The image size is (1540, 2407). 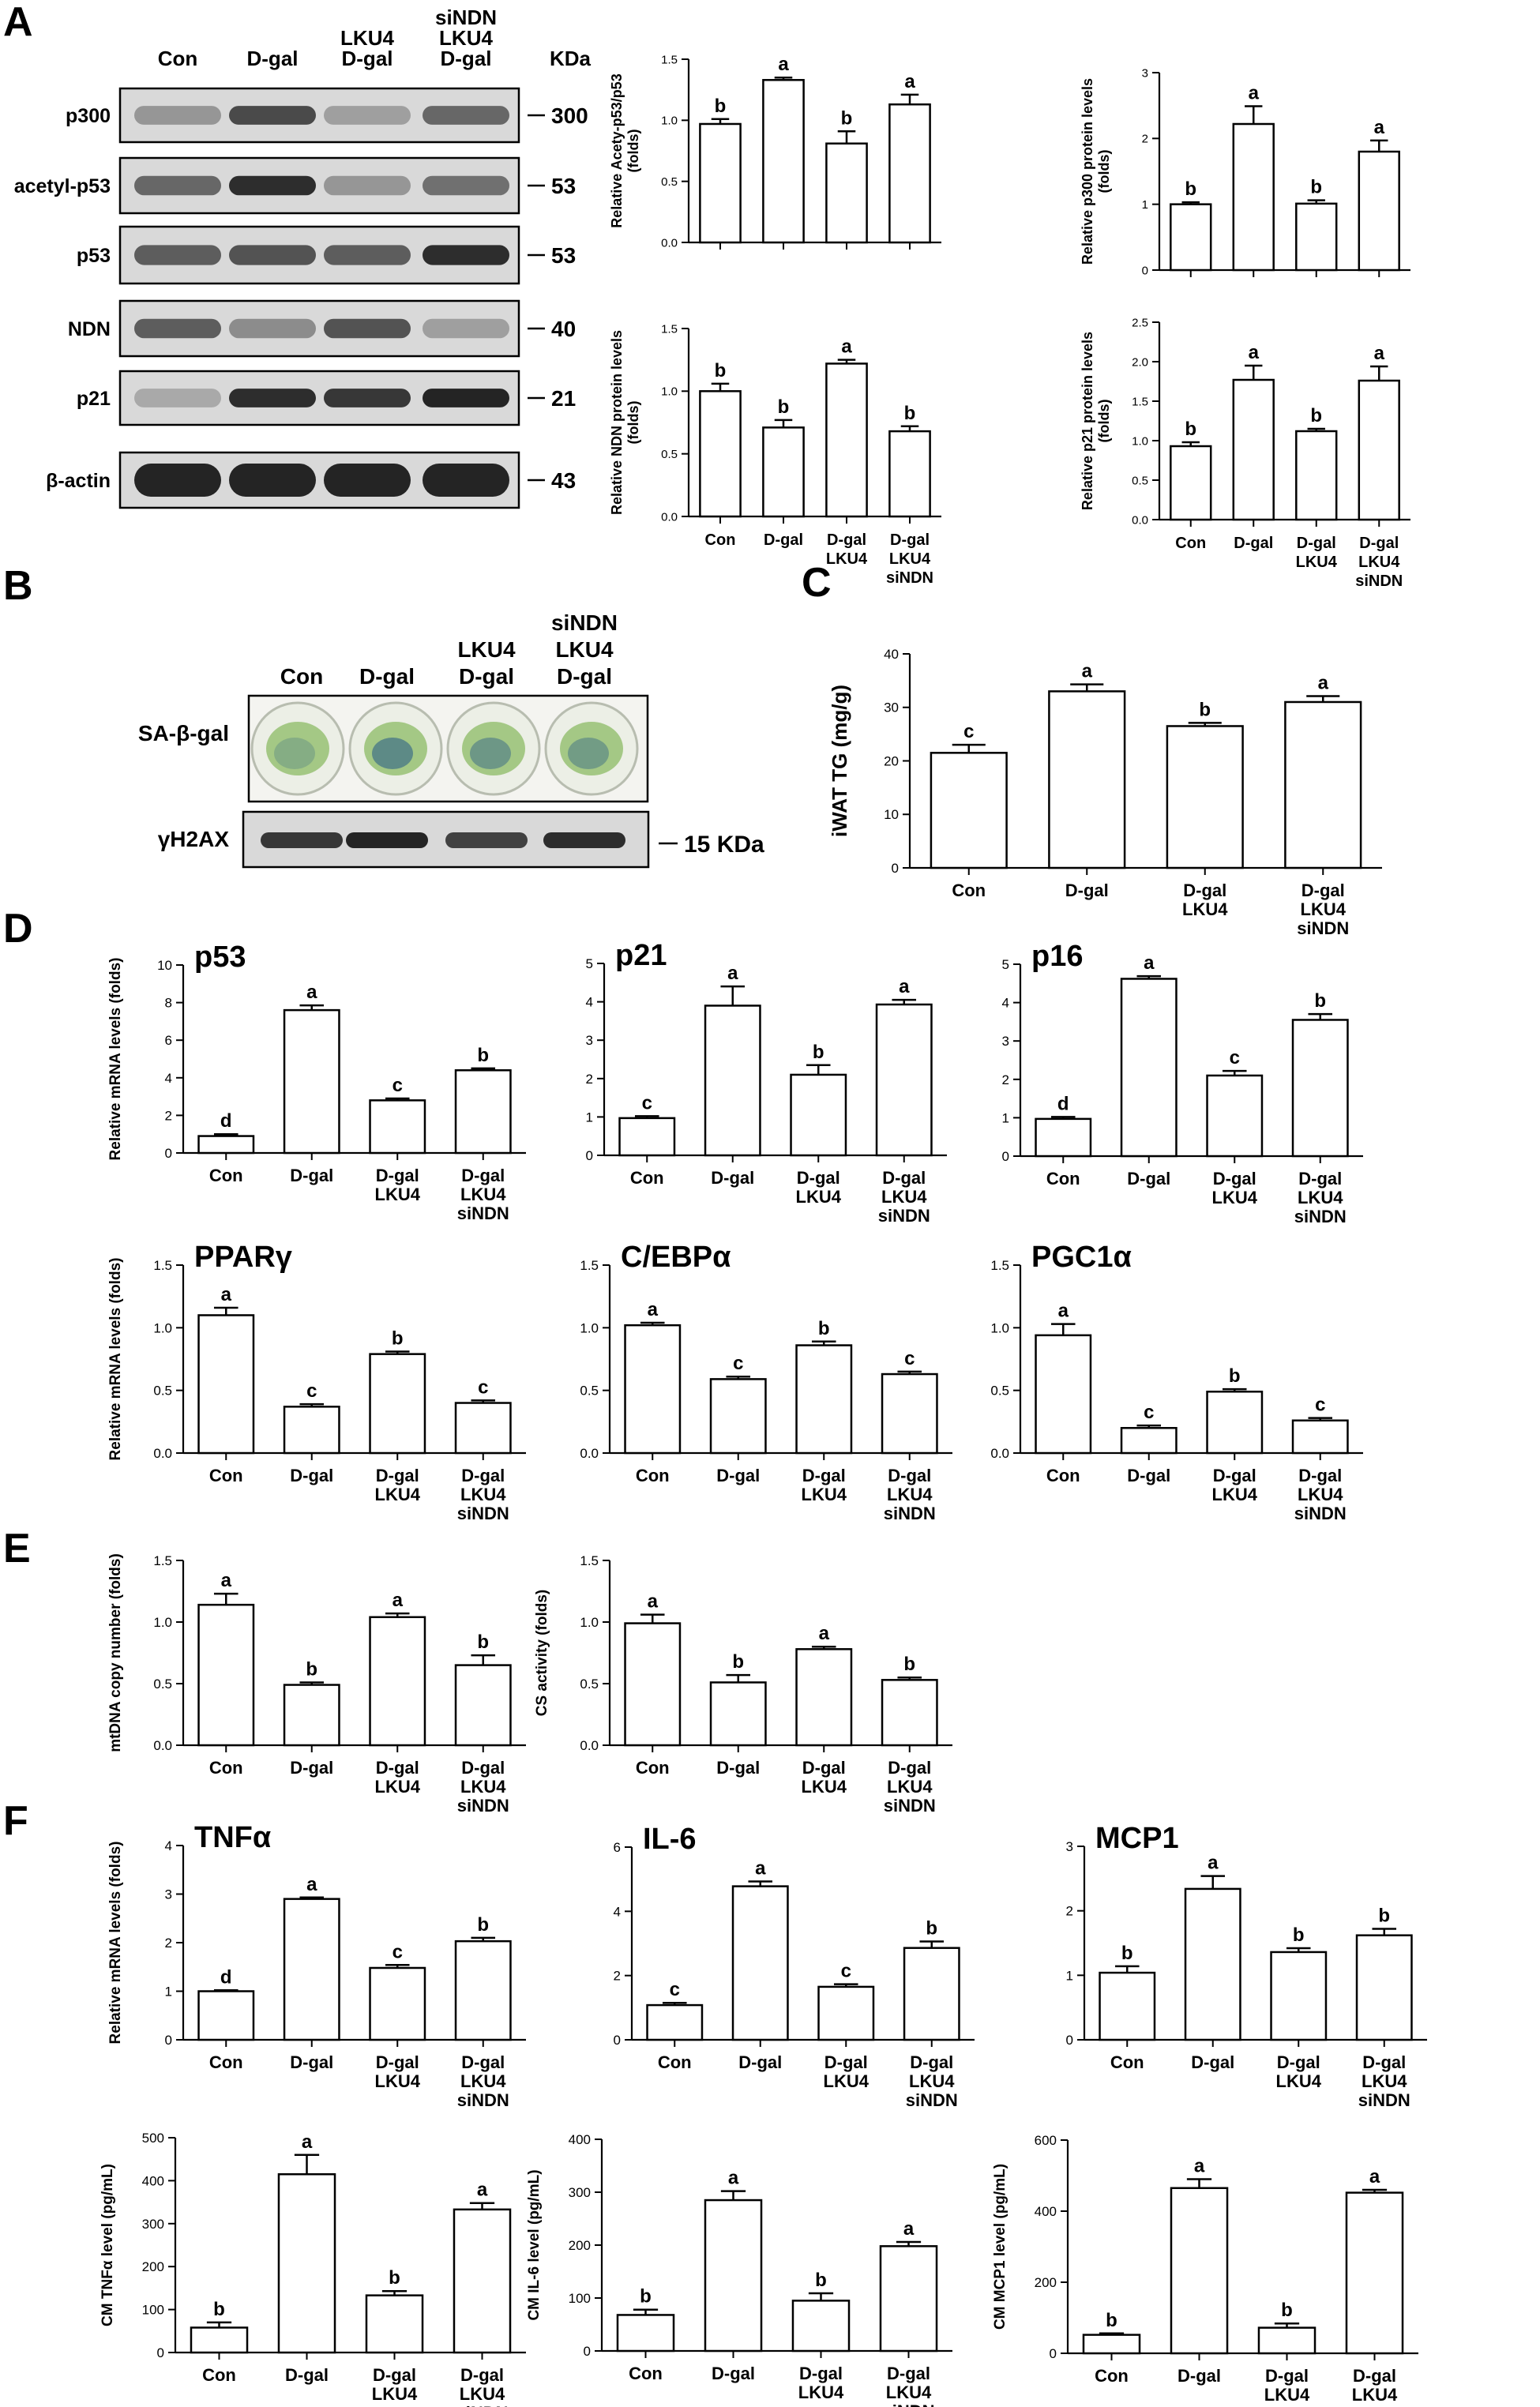 What do you see at coordinates (571, 58) in the screenshot?
I see `kda-header: KDa` at bounding box center [571, 58].